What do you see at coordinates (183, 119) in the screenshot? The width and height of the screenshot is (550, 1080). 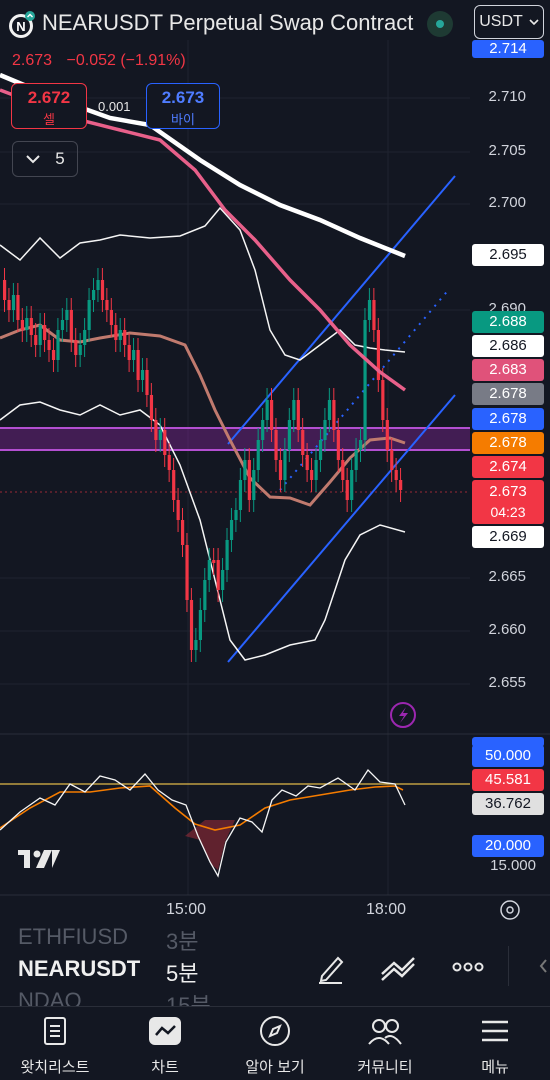 I see `buy-label: 바이` at bounding box center [183, 119].